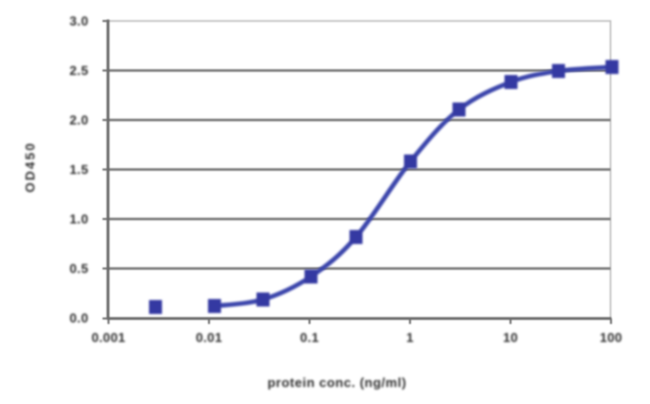 This screenshot has width=650, height=404. I want to click on svg-text: 2.5, so click(79, 70).